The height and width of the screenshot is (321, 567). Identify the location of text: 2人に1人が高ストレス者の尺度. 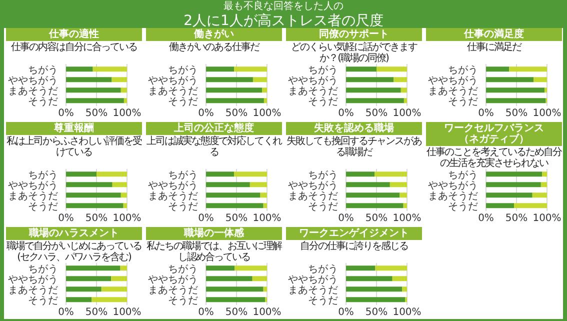
(283, 21).